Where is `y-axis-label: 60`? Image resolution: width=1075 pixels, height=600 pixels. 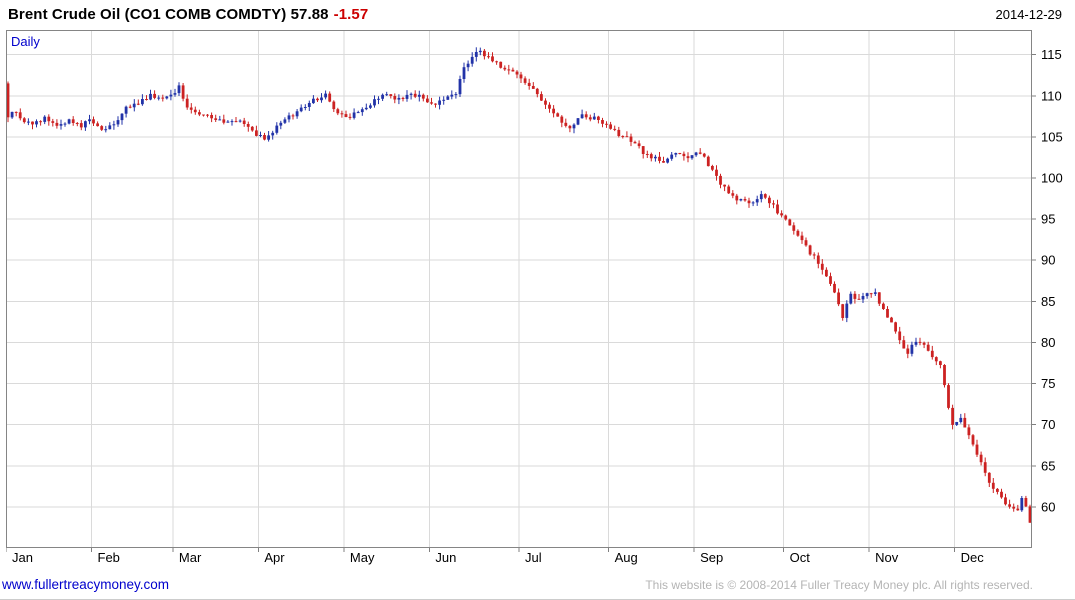 y-axis-label: 60 is located at coordinates (1048, 506).